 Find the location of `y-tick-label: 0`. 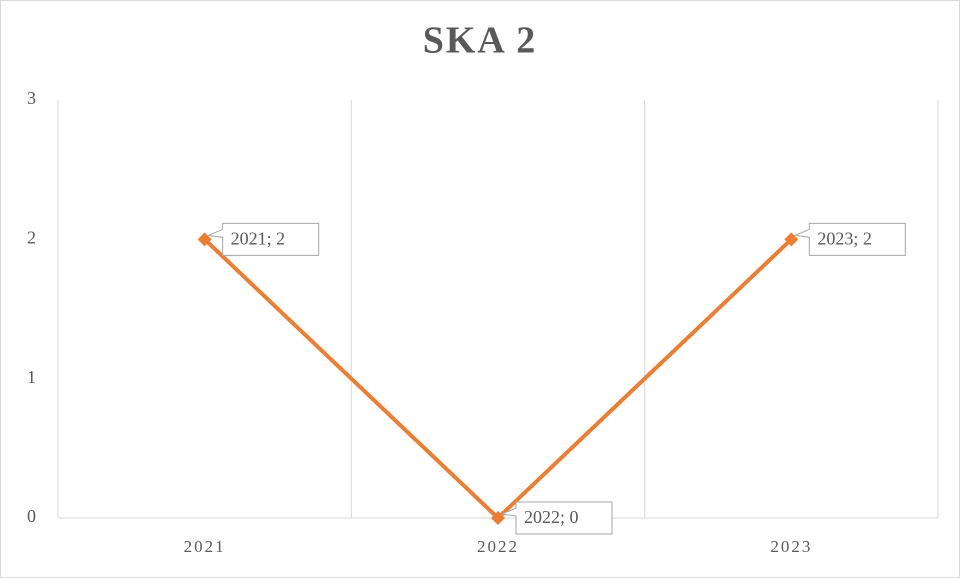

y-tick-label: 0 is located at coordinates (31, 516).